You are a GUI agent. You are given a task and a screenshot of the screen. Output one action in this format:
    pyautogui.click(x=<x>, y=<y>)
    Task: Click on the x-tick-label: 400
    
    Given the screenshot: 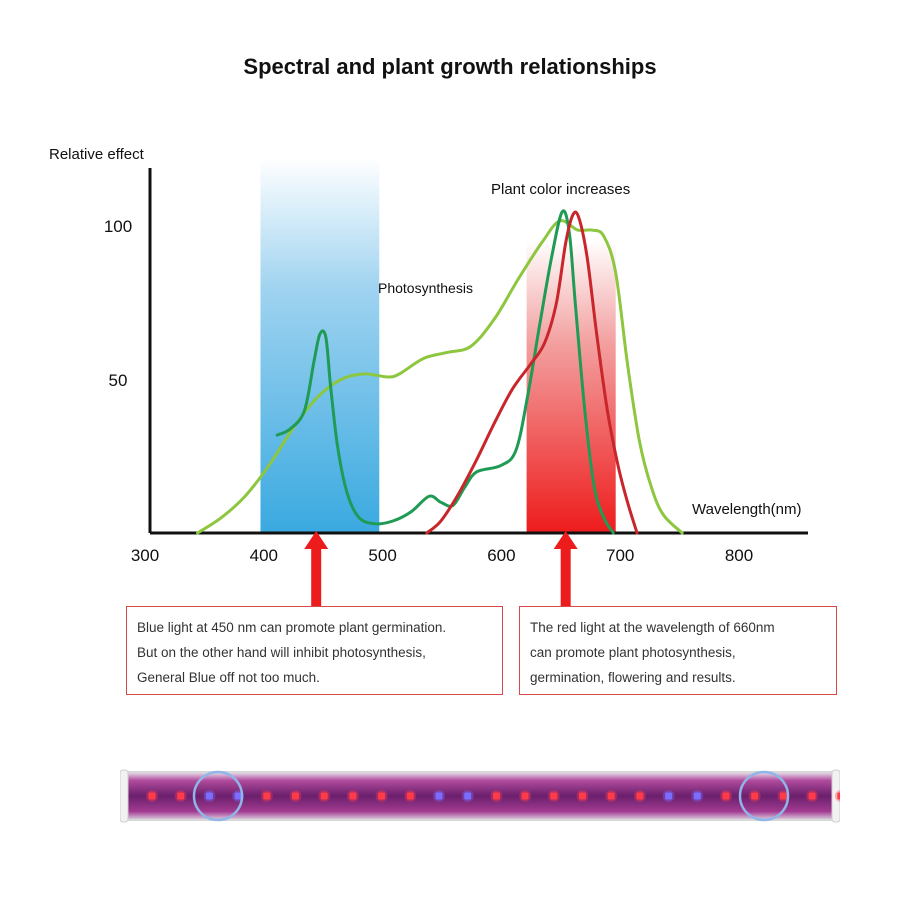 What is the action you would take?
    pyautogui.click(x=264, y=555)
    